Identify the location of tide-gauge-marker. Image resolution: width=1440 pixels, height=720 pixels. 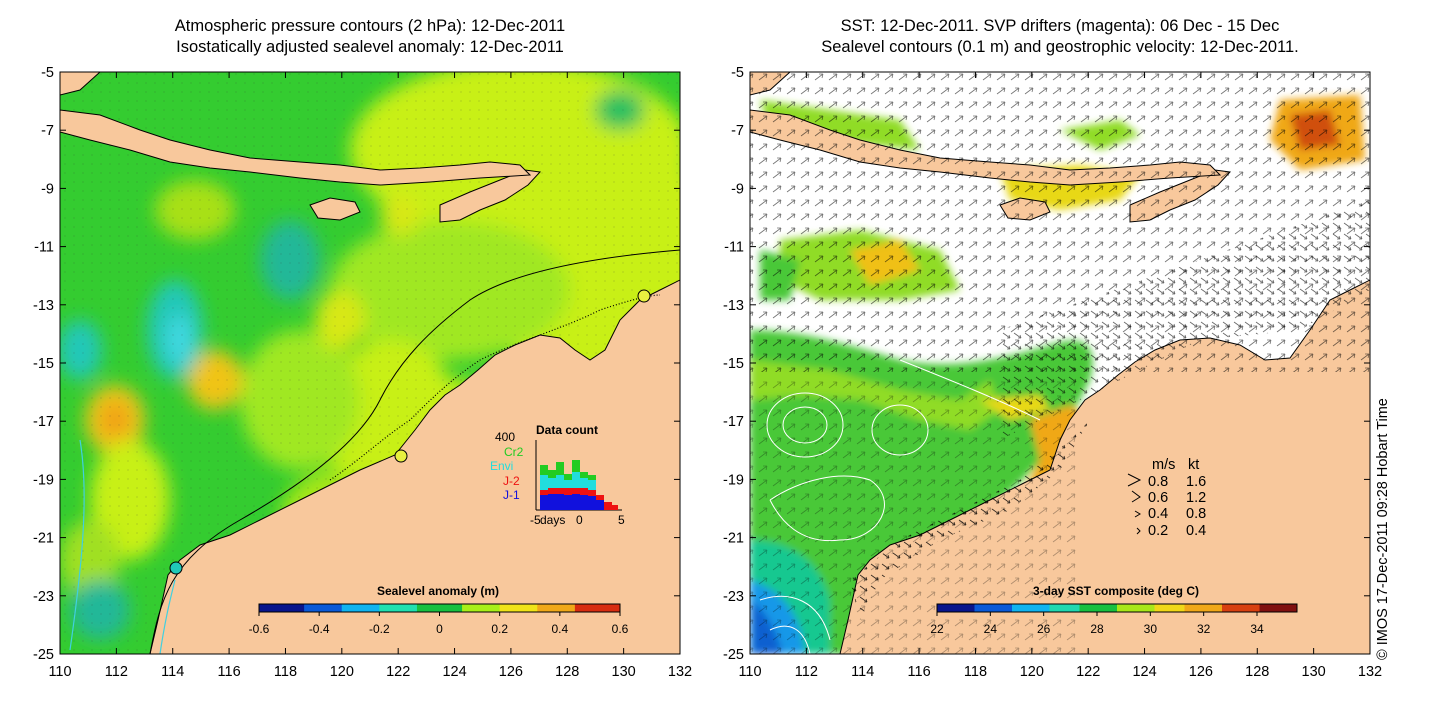
(401, 456).